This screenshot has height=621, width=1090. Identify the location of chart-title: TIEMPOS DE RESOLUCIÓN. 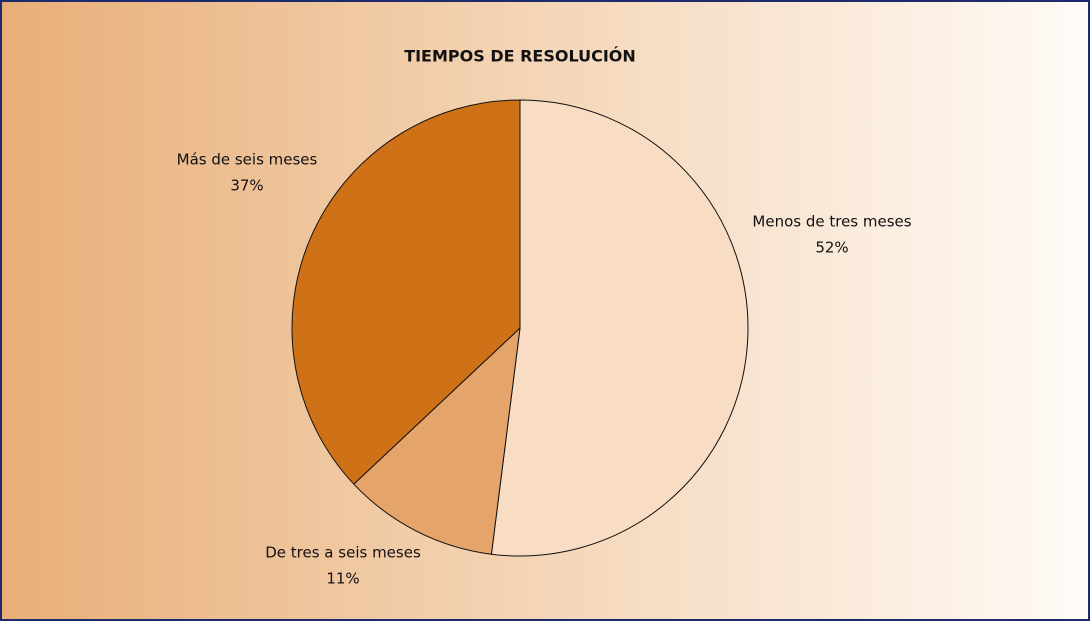
(520, 56).